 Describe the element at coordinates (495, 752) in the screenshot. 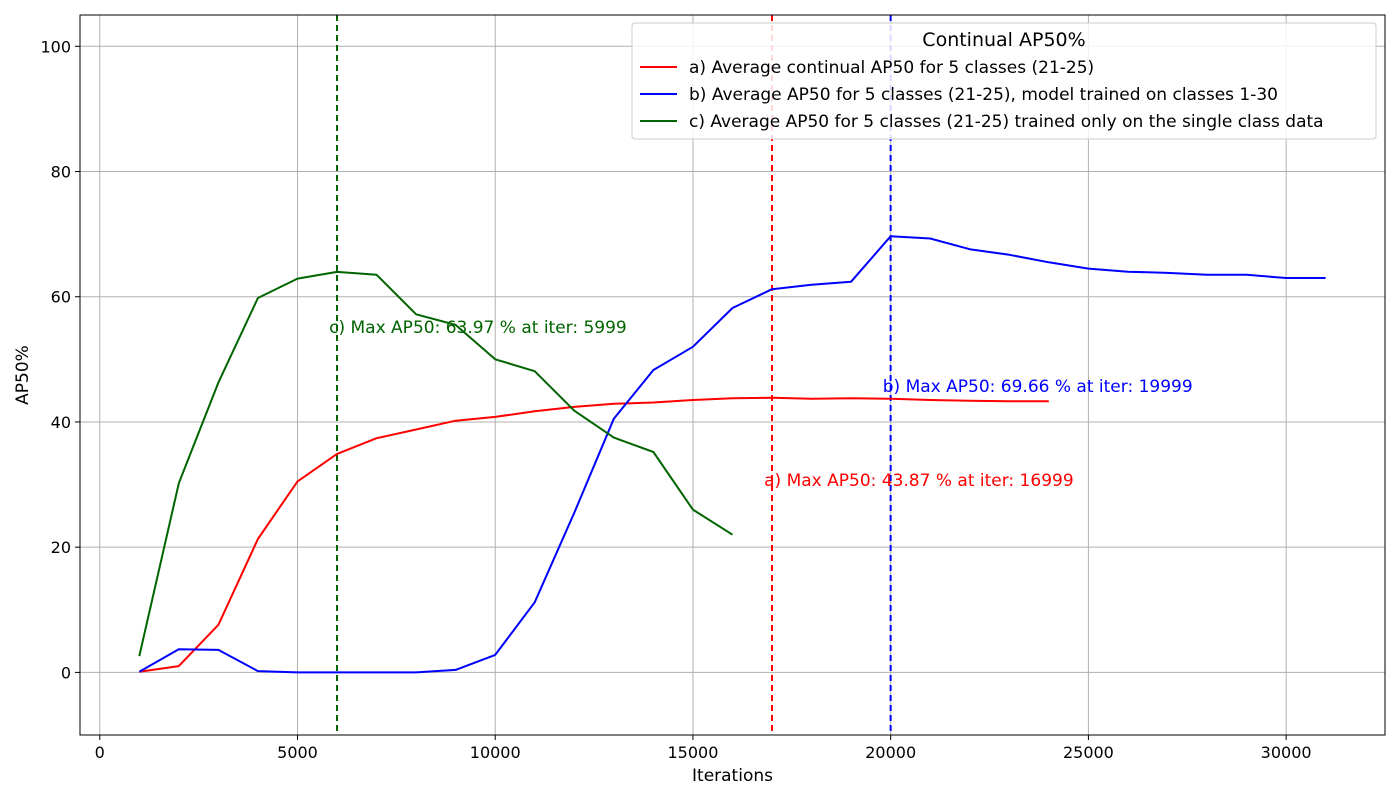

I see `x-tick-label: 10000` at that location.